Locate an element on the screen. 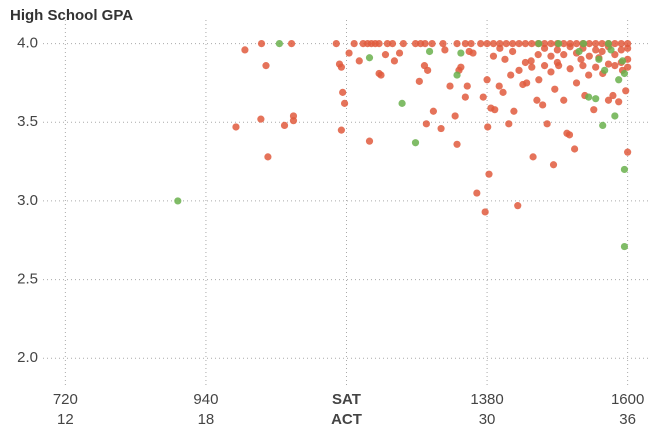  x-tick-label-2: 36 is located at coordinates (627, 419).